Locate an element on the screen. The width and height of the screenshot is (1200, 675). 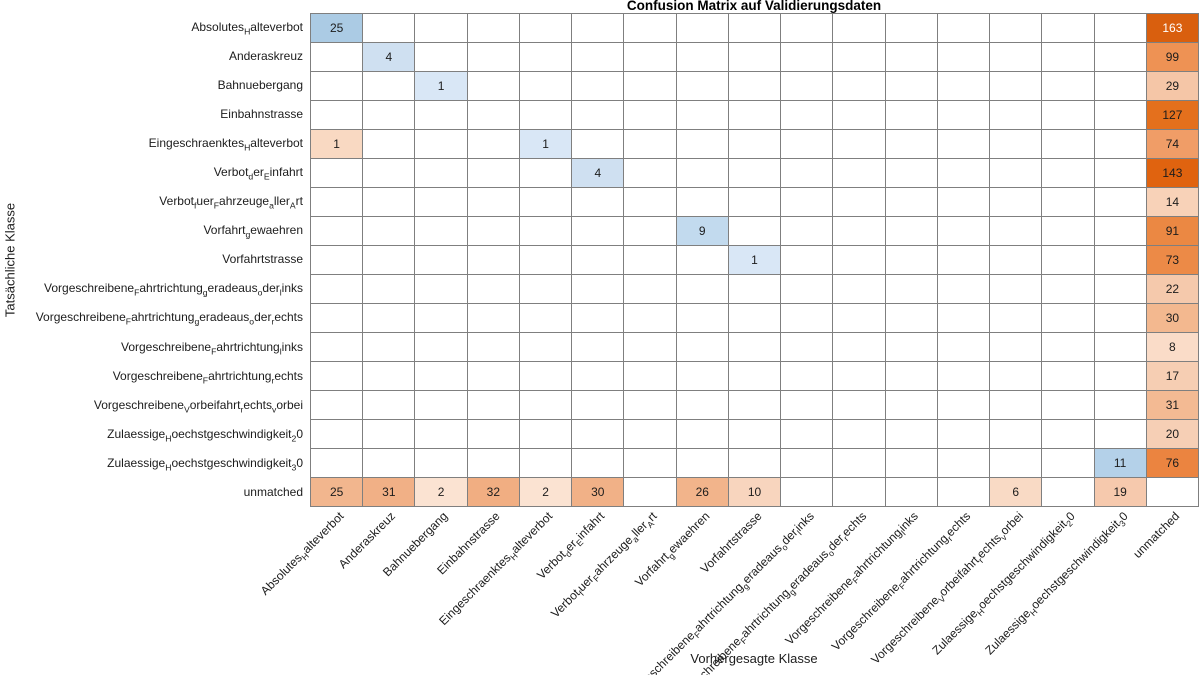
matrix-cell: 11 is located at coordinates (1120, 463).